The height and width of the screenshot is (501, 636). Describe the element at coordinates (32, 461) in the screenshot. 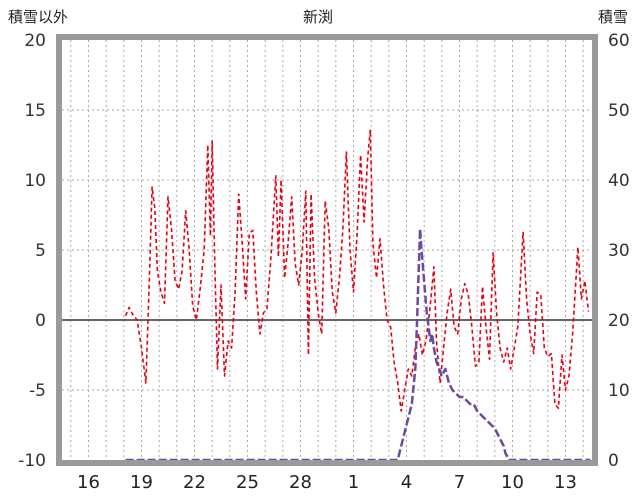

I see `svg-text: -10` at that location.